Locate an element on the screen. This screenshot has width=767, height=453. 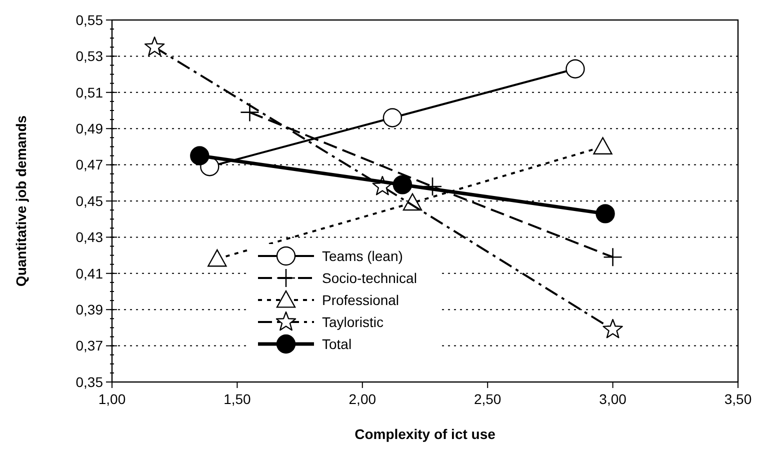
y-tick-label: 0,51 is located at coordinates (90, 92).